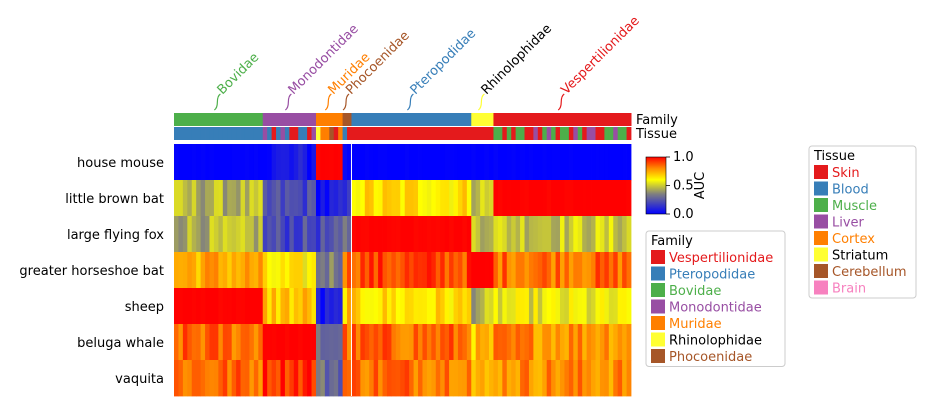 The image size is (925, 413). What do you see at coordinates (346, 102) in the screenshot?
I see `family-bracket-phocoenidae` at bounding box center [346, 102].